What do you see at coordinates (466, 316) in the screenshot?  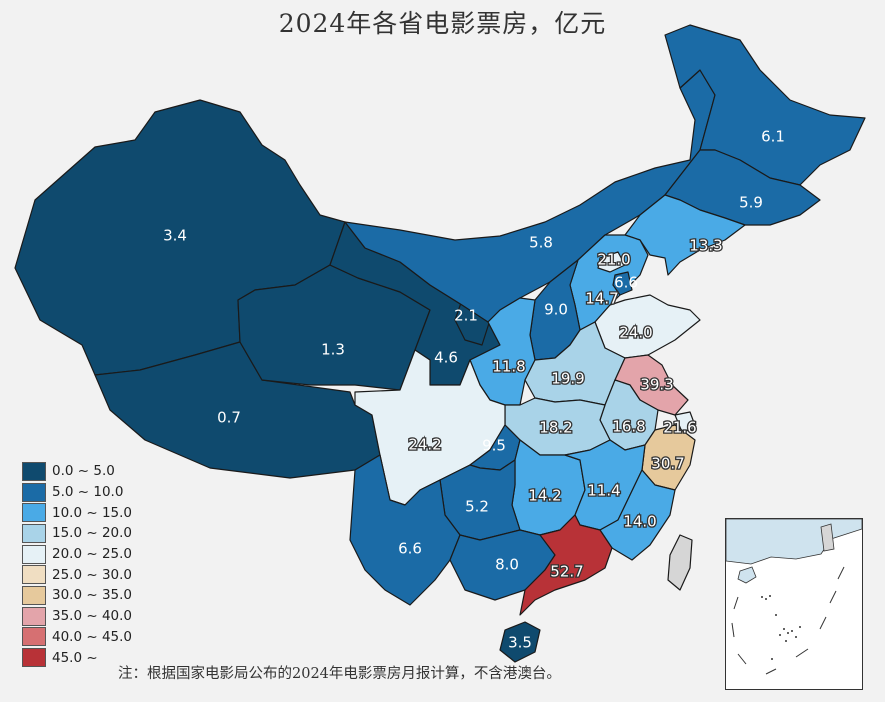 I see `value-label-ningxia: 2.1` at bounding box center [466, 316].